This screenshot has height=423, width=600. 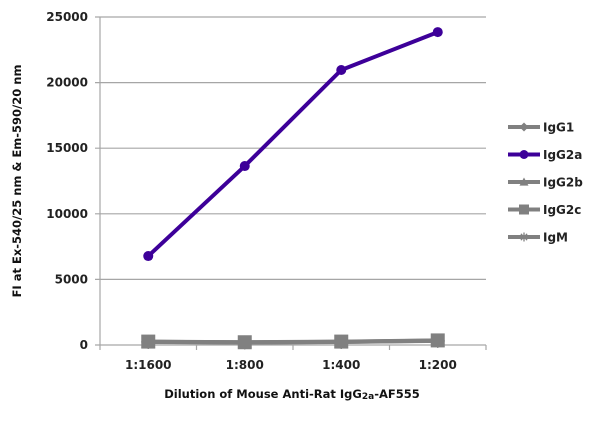 What do you see at coordinates (438, 365) in the screenshot?
I see `x-tick-label: 1:200` at bounding box center [438, 365].